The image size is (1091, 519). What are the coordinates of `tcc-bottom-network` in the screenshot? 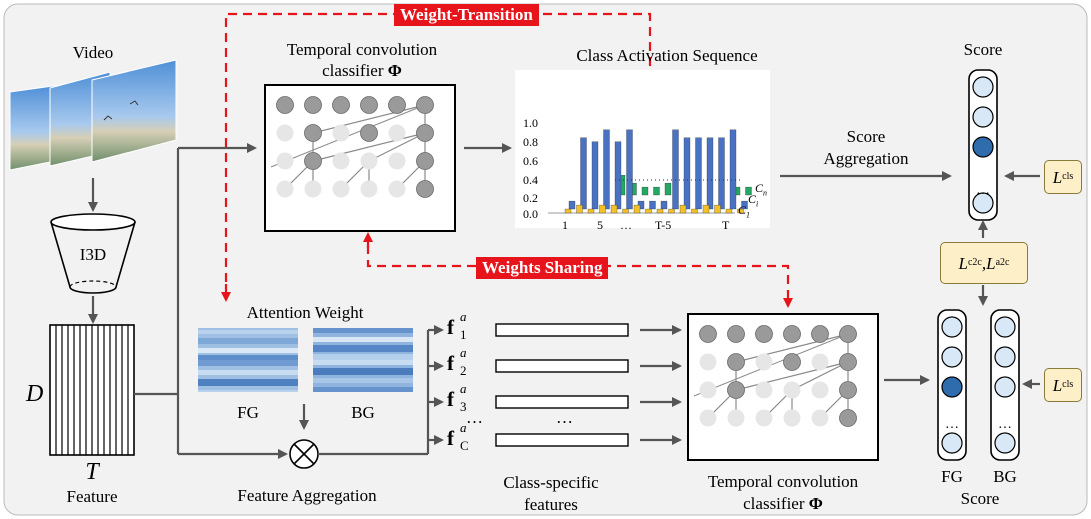 It's located at (775, 376).